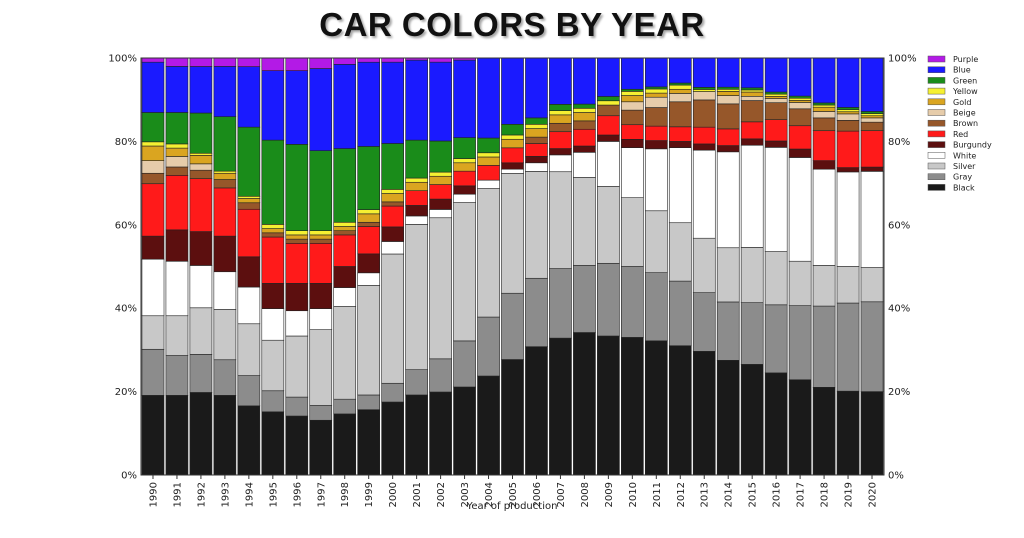  I want to click on bar-segment-black-1996, so click(297, 445).